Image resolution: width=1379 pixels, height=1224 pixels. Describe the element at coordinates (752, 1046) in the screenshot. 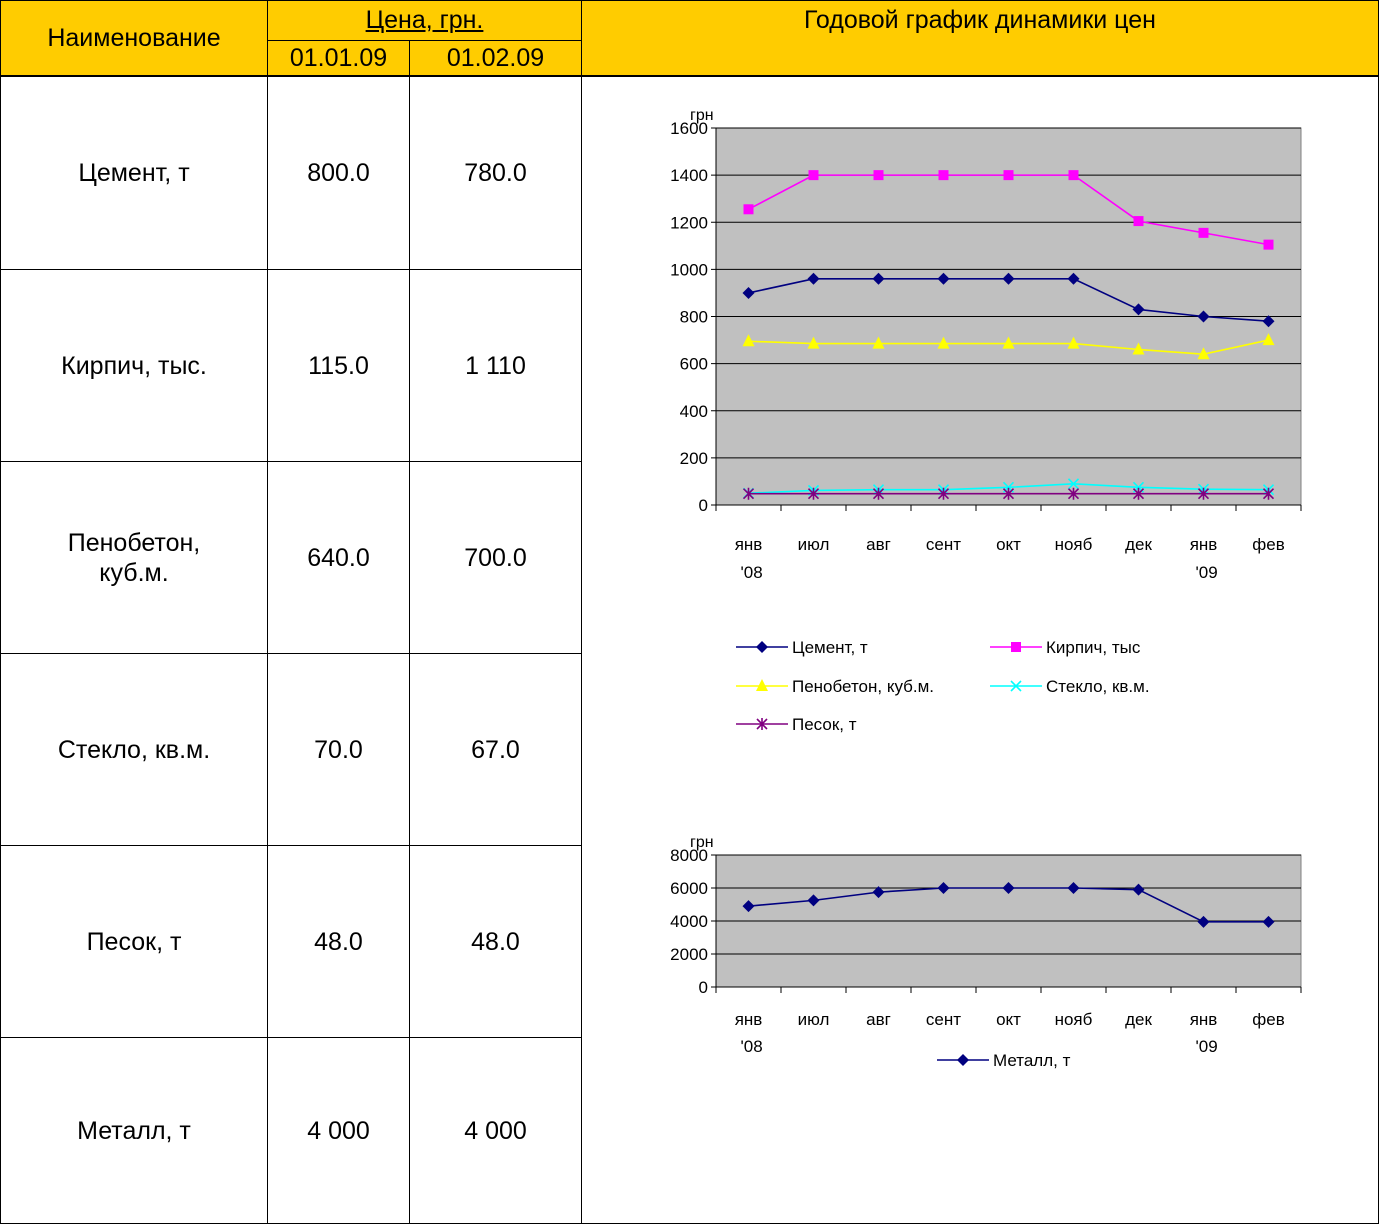

I see `chart-1-x-tick-label-year: '08` at that location.